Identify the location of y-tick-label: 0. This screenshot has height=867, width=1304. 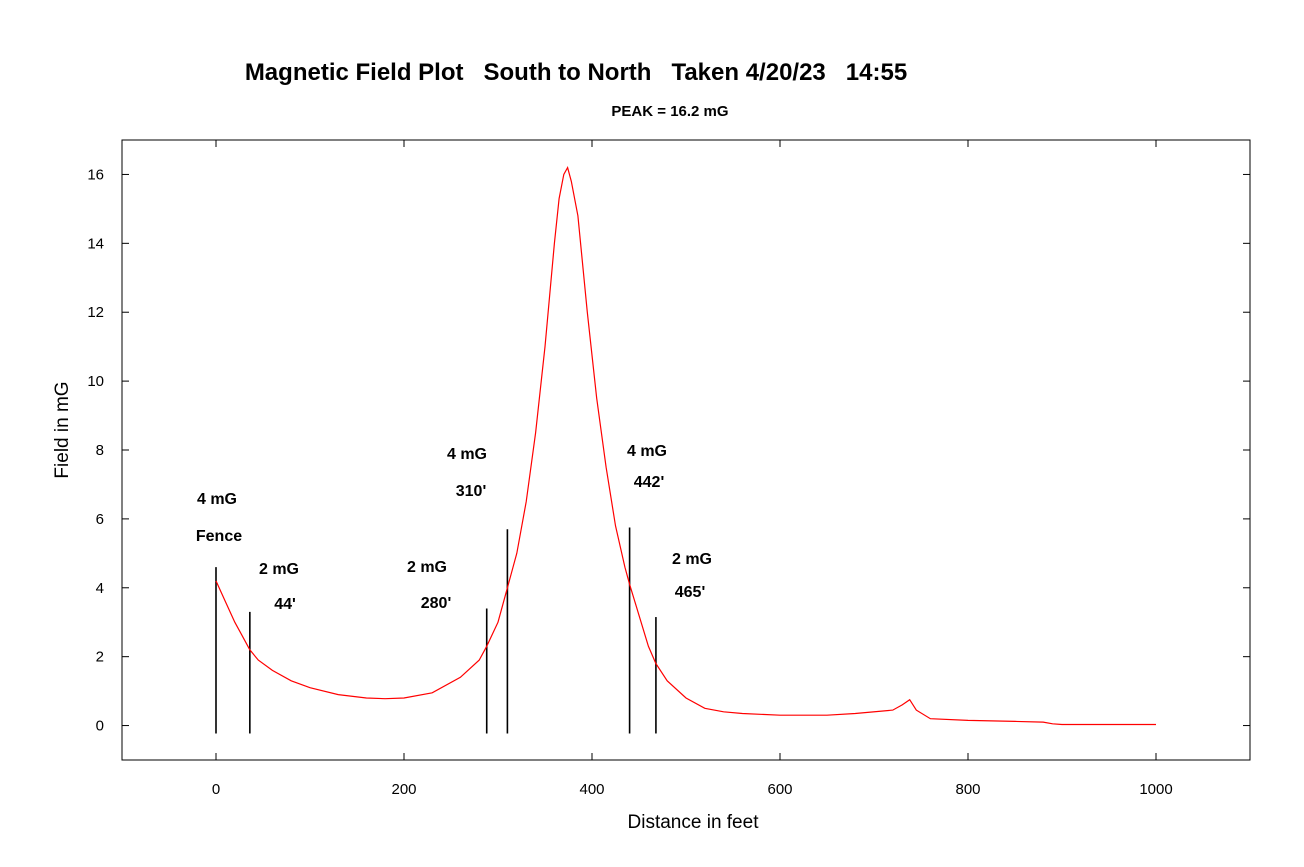
(100, 726).